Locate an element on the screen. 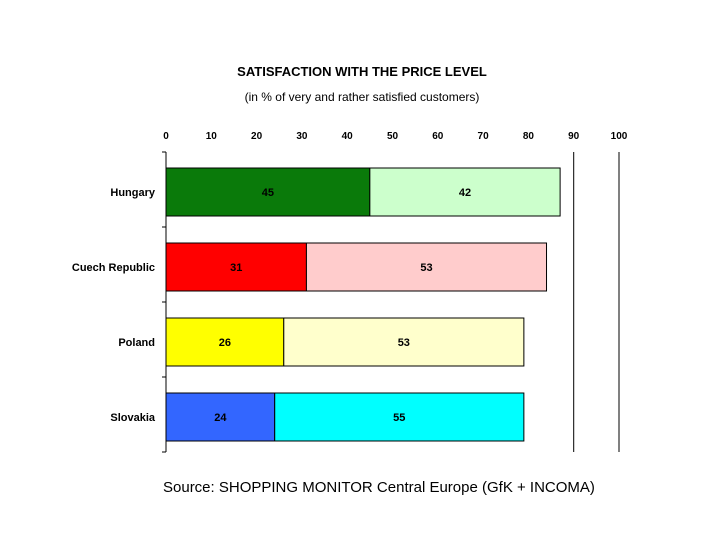 Image resolution: width=720 pixels, height=545 pixels. category-label-cuech-republic: Cuech Republic is located at coordinates (113, 268).